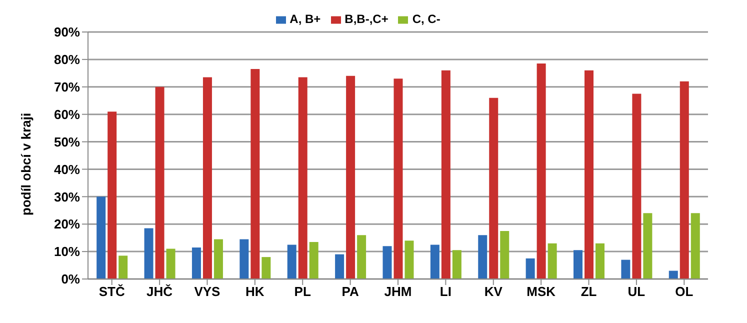 Image resolution: width=747 pixels, height=323 pixels. What do you see at coordinates (67, 224) in the screenshot?
I see `y-tick-label: 20%` at bounding box center [67, 224].